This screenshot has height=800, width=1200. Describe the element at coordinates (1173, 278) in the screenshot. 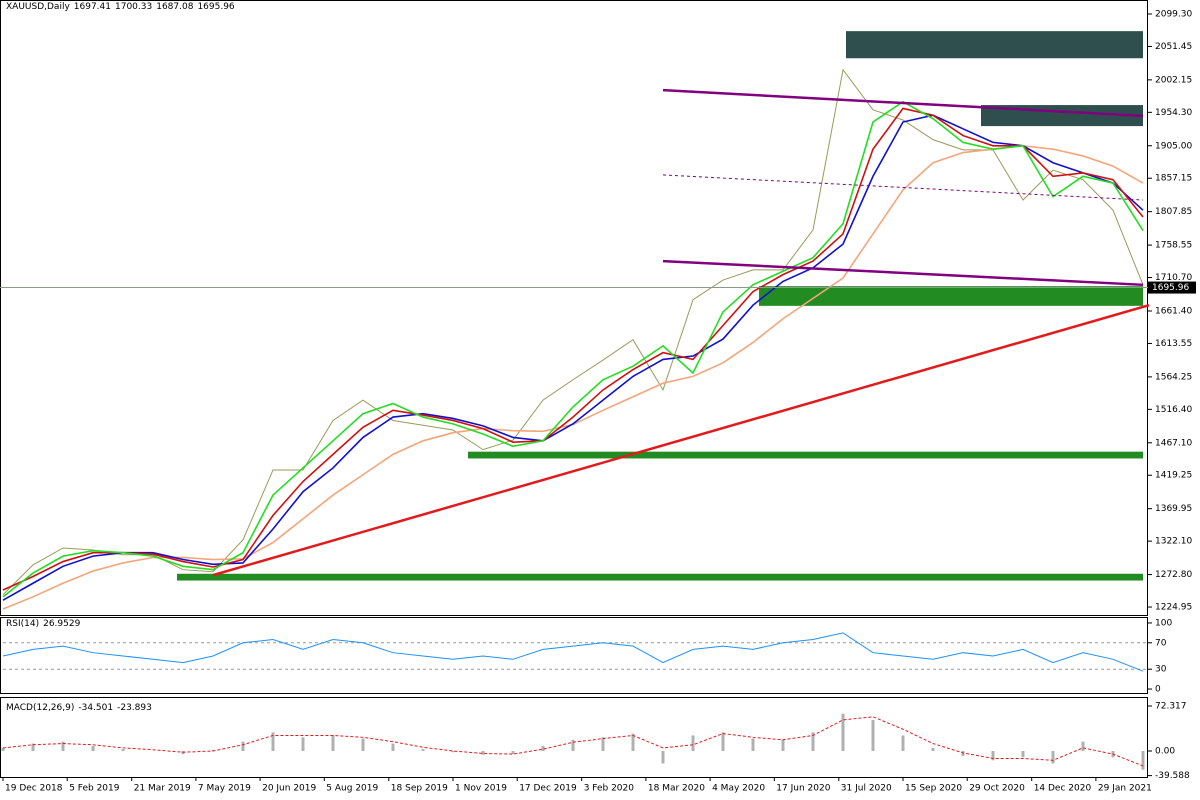

I see `y-tick-label: 1710.70` at that location.